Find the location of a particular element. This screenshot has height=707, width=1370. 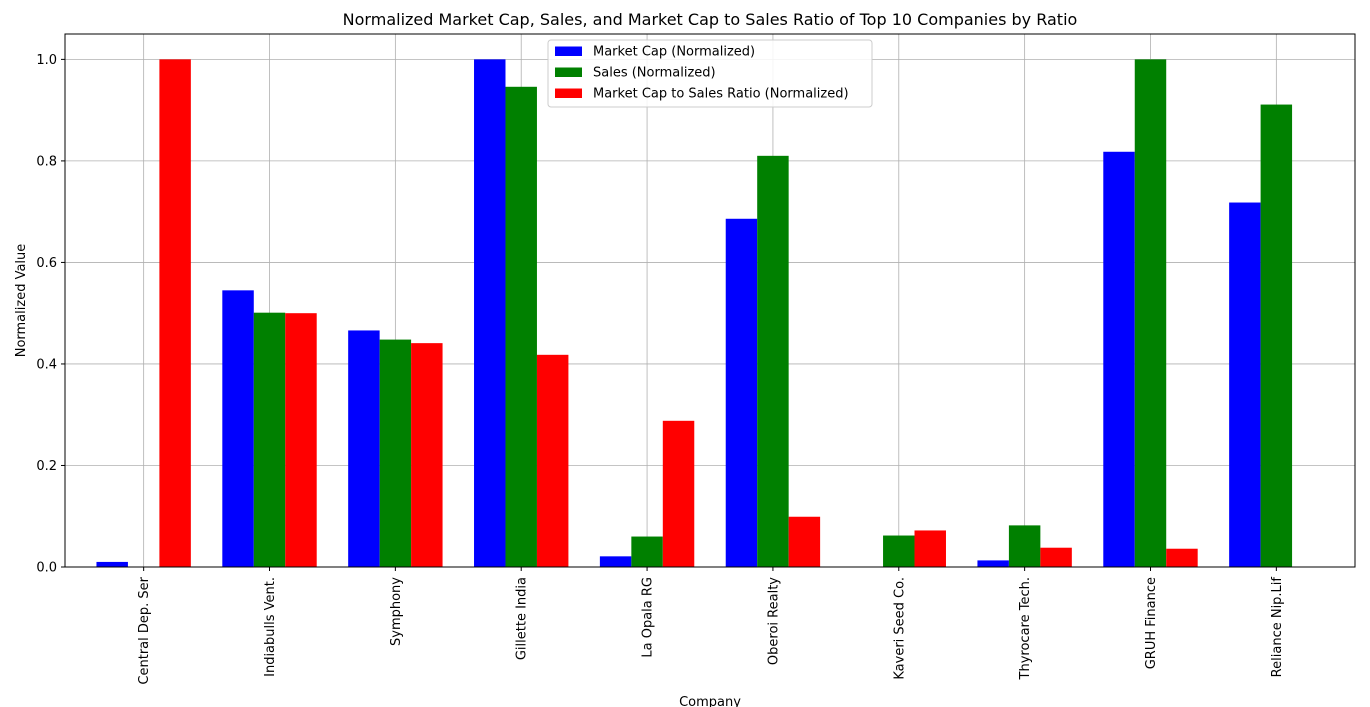

y-axis-label: Normalized Value is located at coordinates (21, 301).